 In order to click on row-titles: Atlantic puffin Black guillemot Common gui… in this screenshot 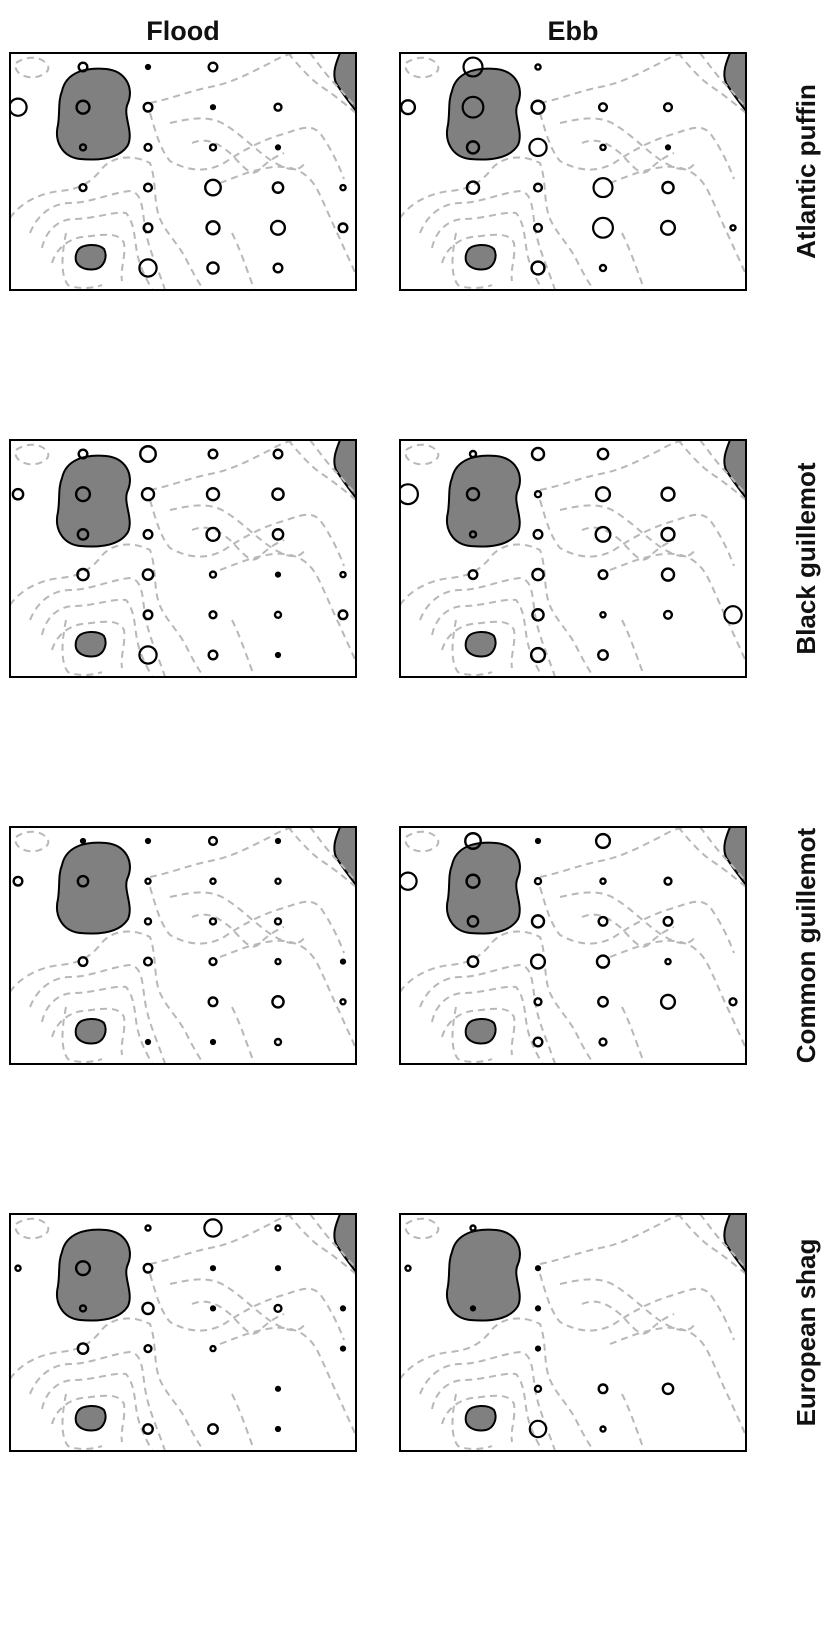, I will do `click(806, 755)`.